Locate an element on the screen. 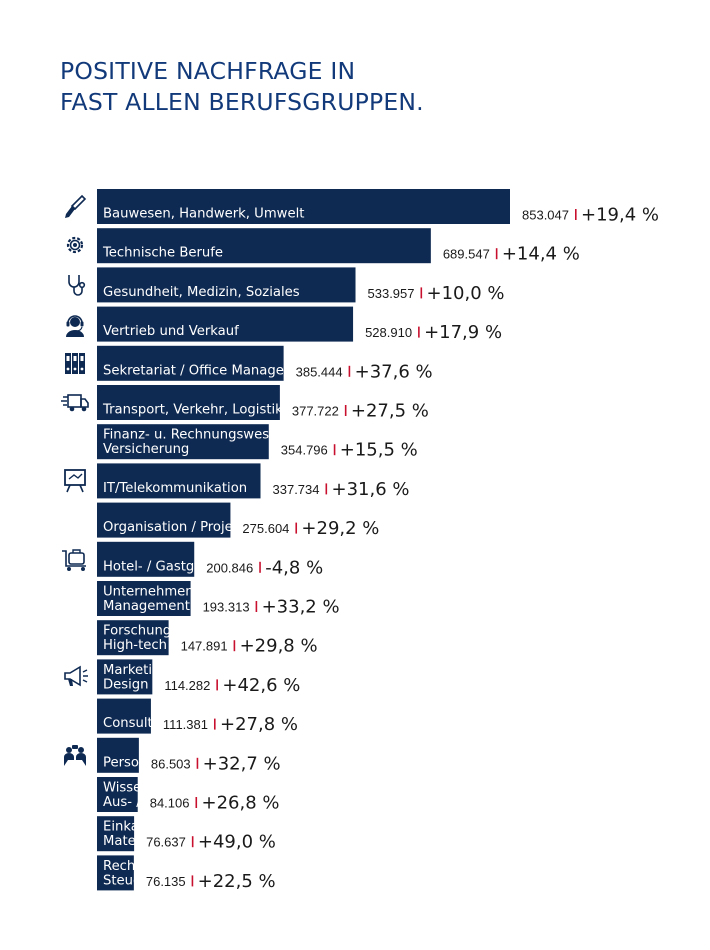 Image resolution: width=710 pixels, height=950 pixels. megaphone-icon is located at coordinates (75, 676).